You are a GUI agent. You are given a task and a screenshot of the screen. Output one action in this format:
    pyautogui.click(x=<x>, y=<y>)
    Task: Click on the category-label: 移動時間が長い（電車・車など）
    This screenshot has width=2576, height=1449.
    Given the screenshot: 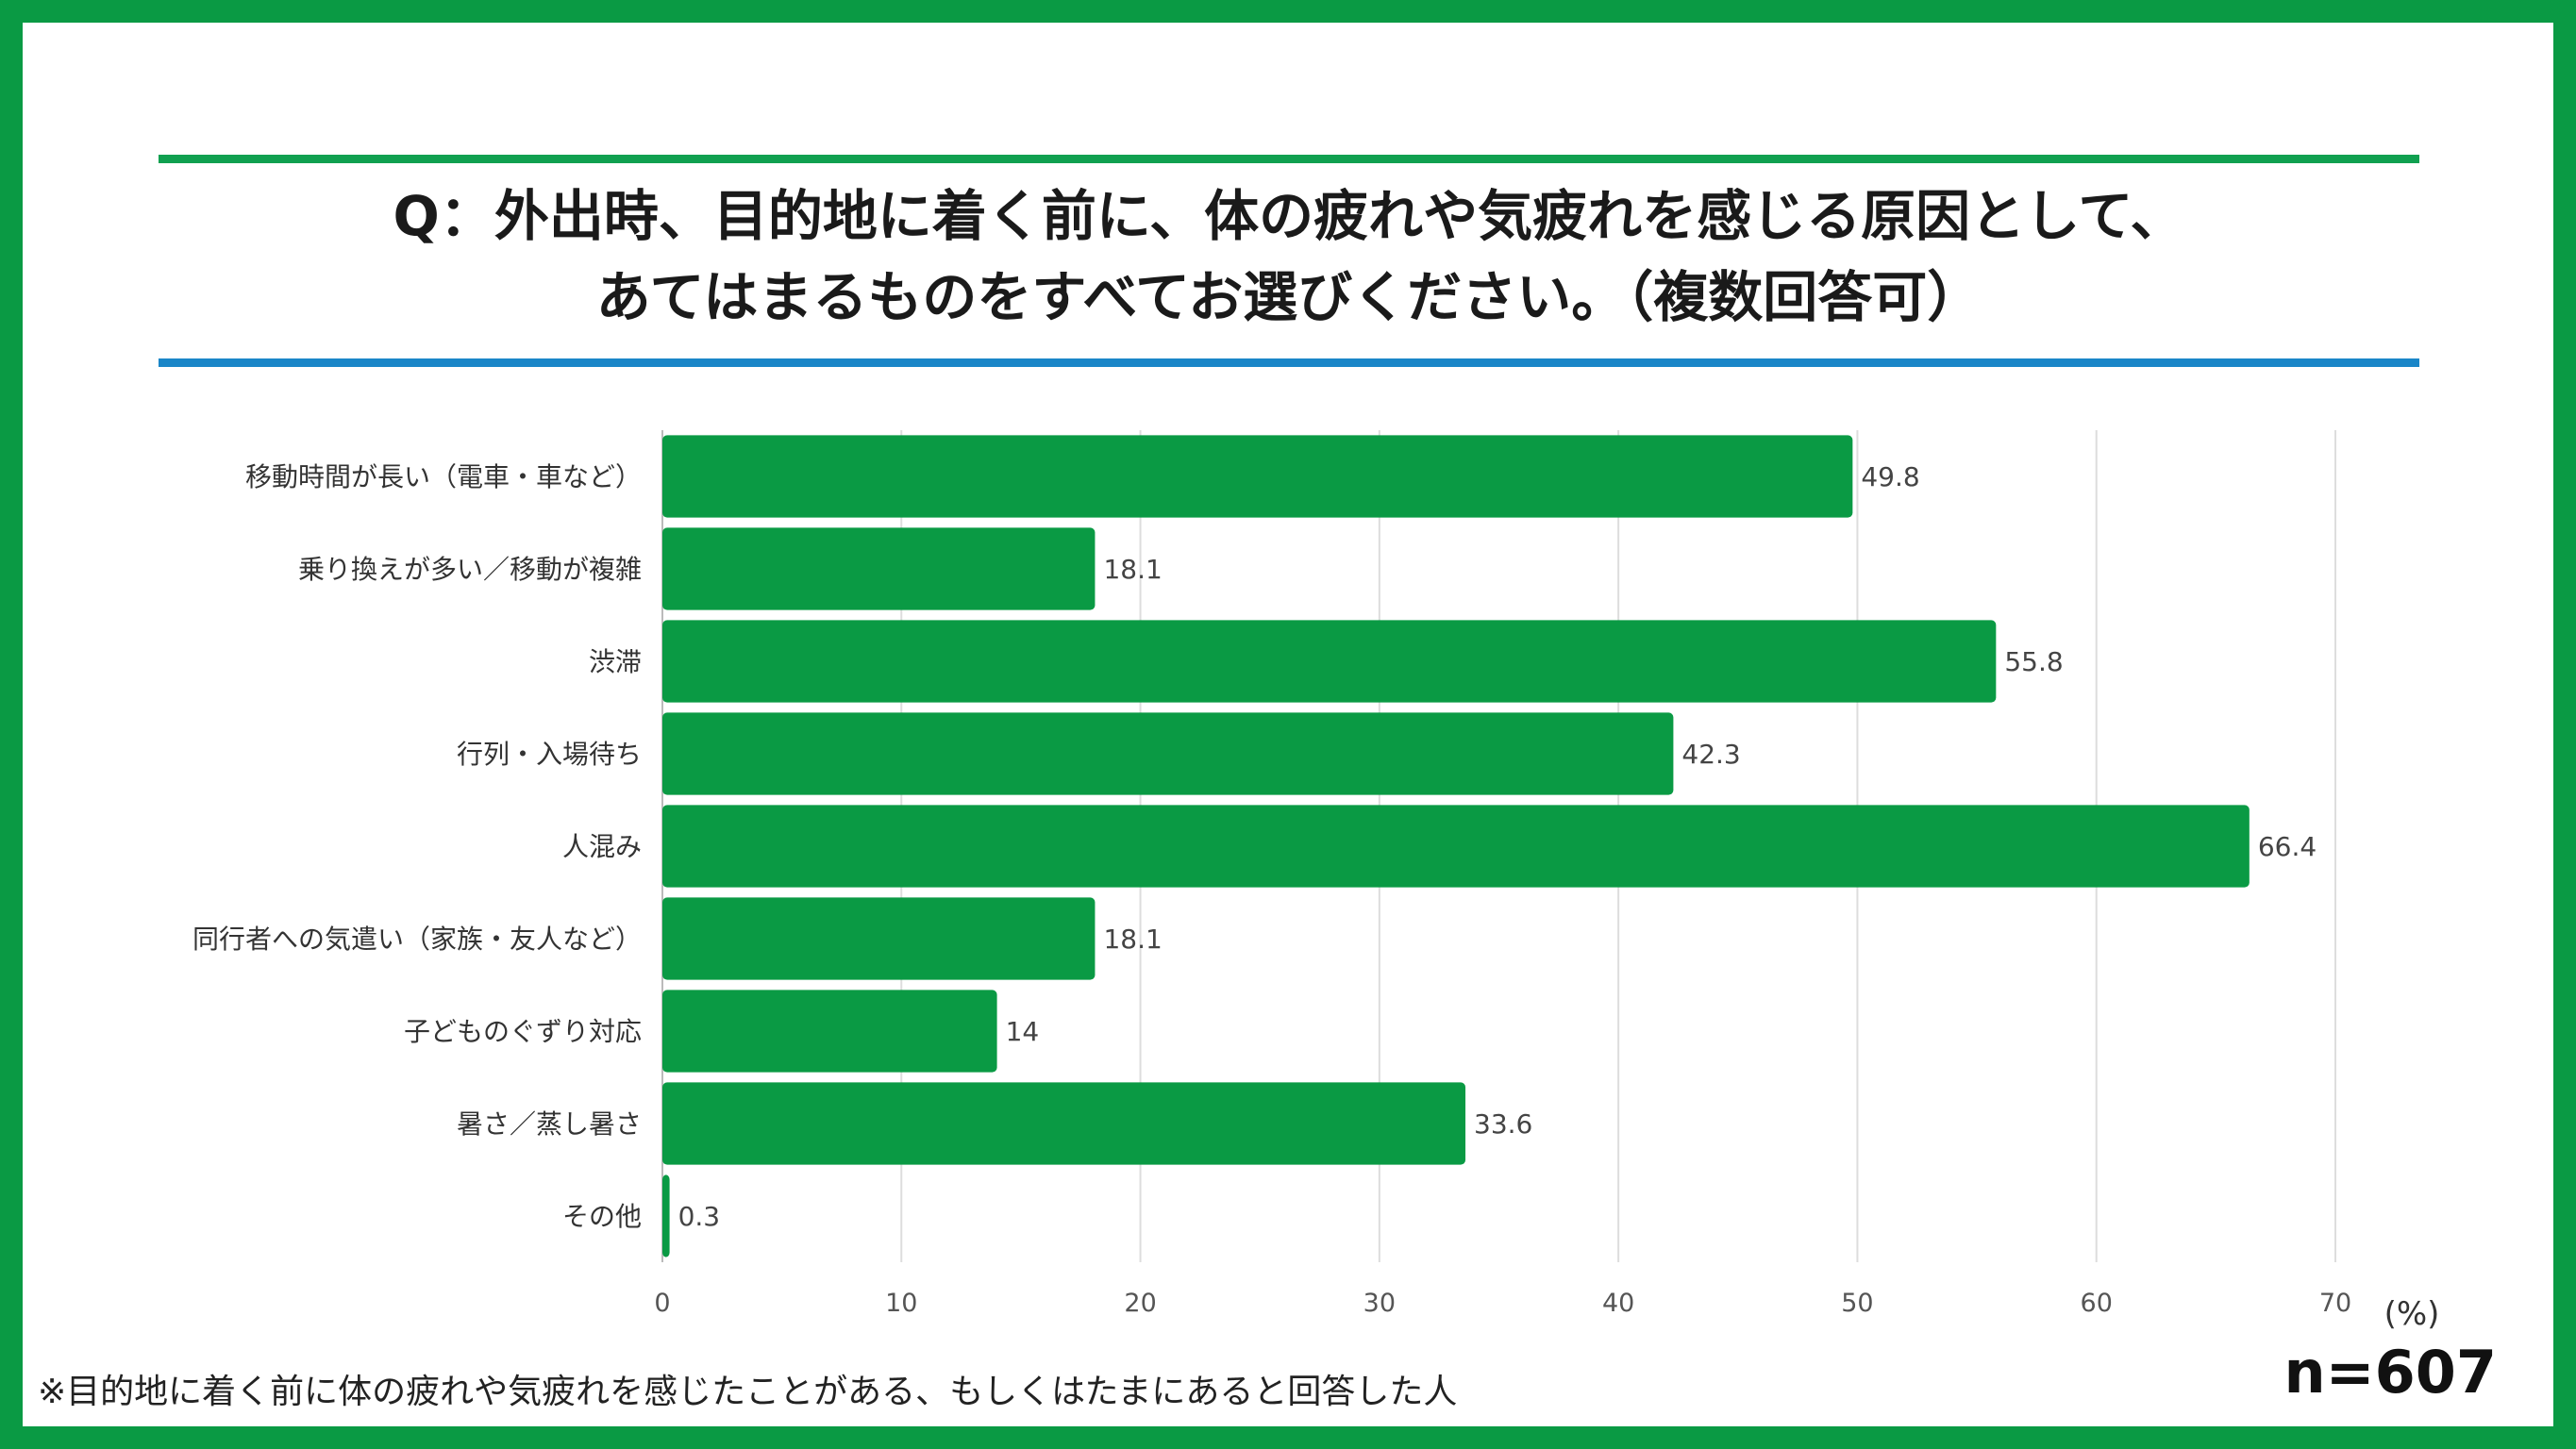 What is the action you would take?
    pyautogui.click(x=443, y=477)
    